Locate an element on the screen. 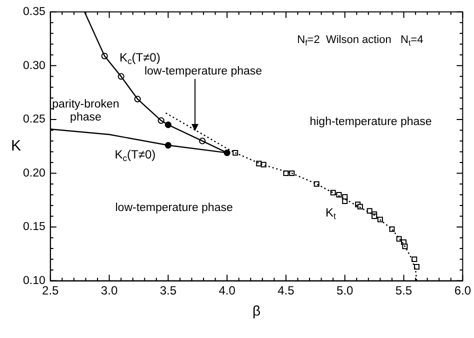 The image size is (474, 338). x-tick-label: 3.0 is located at coordinates (109, 290).